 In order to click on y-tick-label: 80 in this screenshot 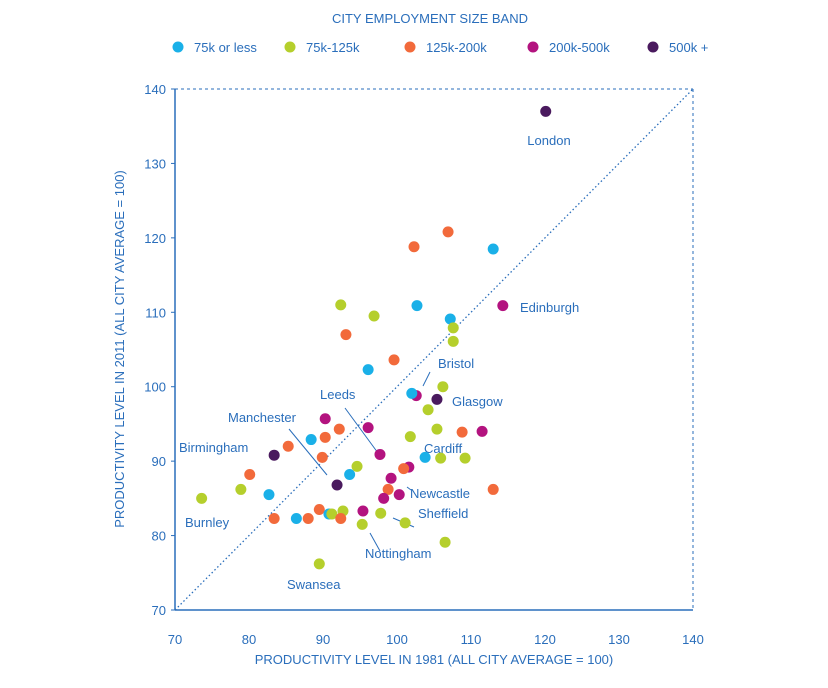, I will do `click(159, 536)`.